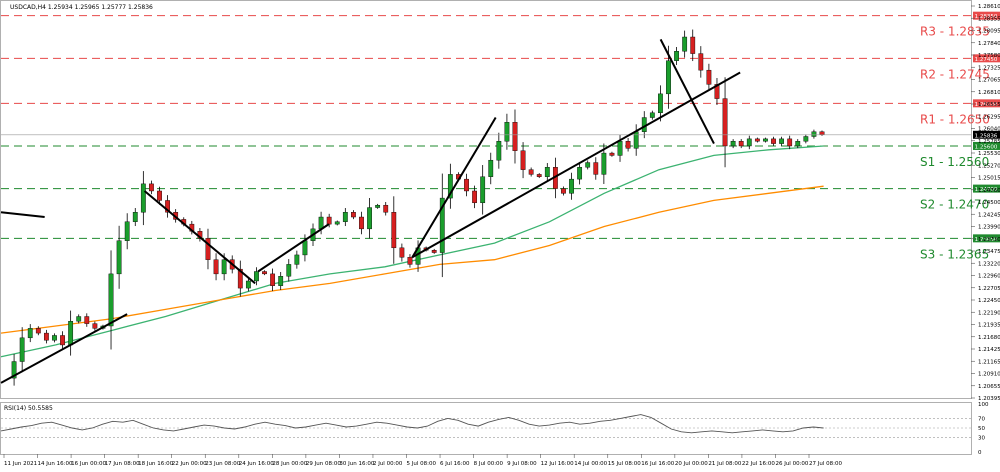 The width and height of the screenshot is (1000, 472). Describe the element at coordinates (422, 464) in the screenshot. I see `x-tick-label: 5 Jul 08:00` at that location.